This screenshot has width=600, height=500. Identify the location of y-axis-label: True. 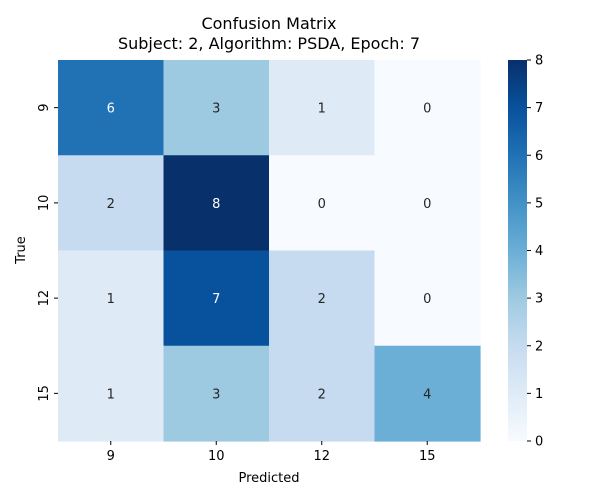
(21, 250).